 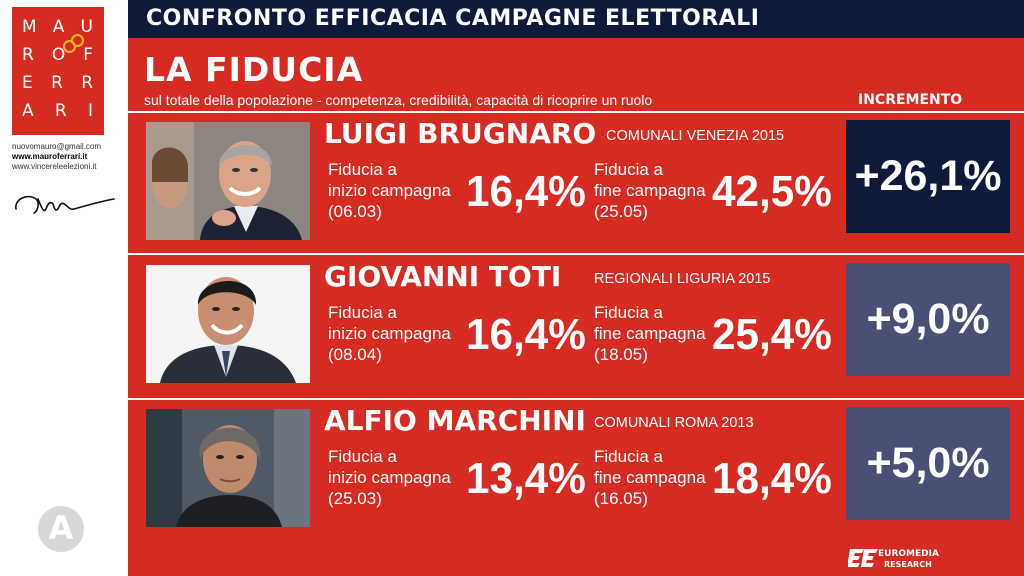 What do you see at coordinates (863, 558) in the screenshot?
I see `euromedia-mark-icon` at bounding box center [863, 558].